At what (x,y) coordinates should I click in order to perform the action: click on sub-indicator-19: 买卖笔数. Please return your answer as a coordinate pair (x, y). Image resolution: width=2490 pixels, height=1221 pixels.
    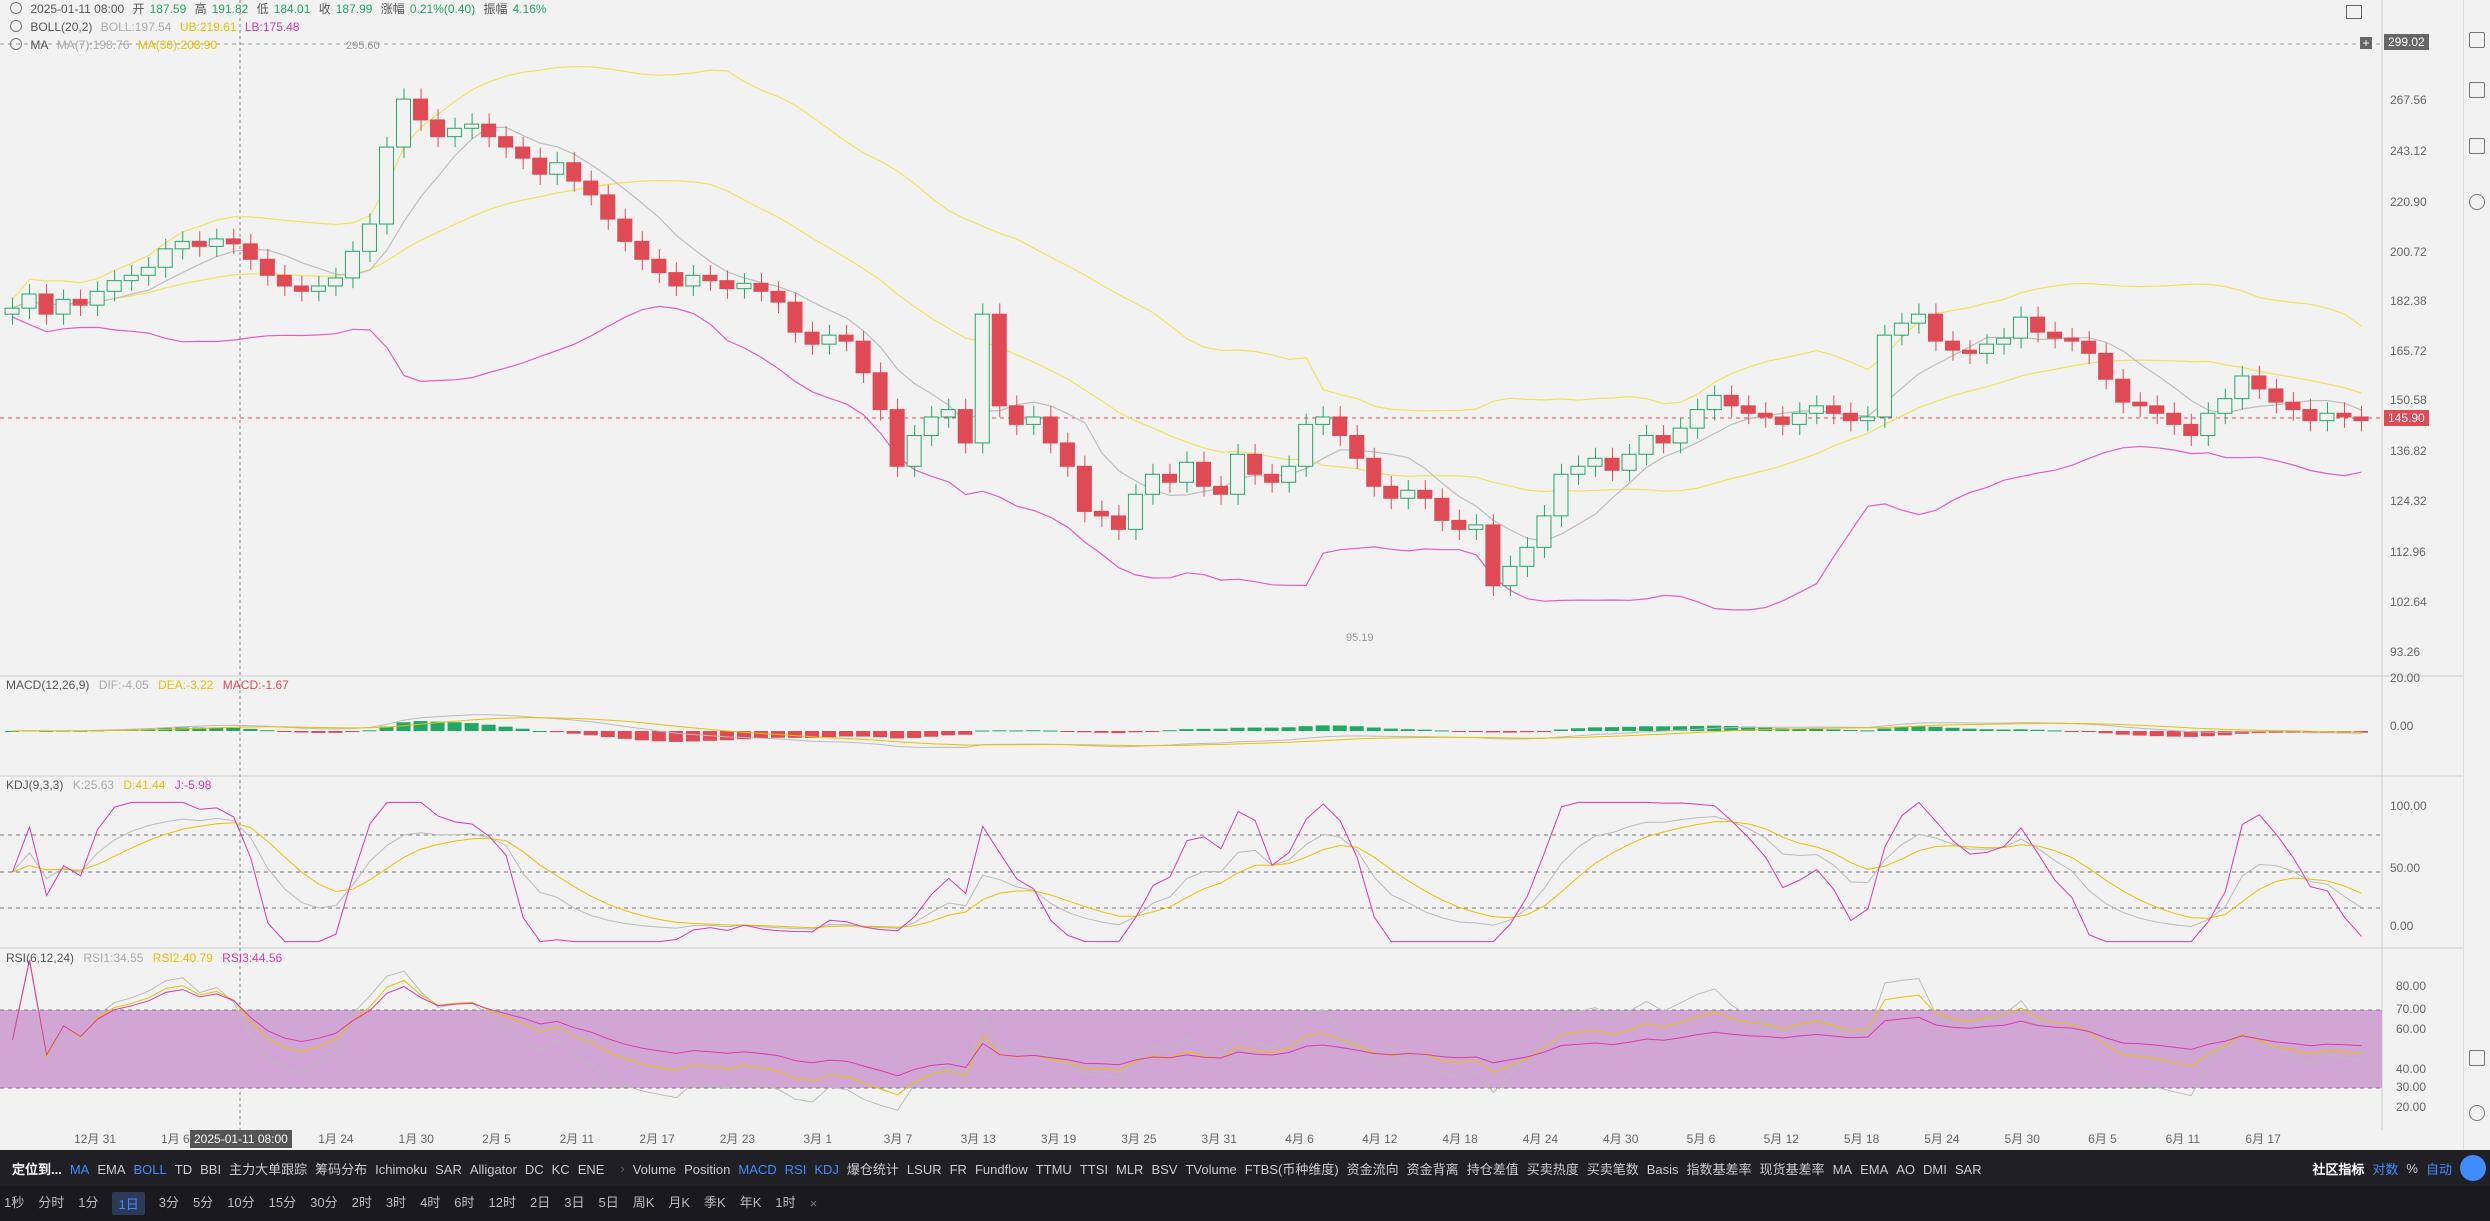
    Looking at the image, I should click on (1612, 1169).